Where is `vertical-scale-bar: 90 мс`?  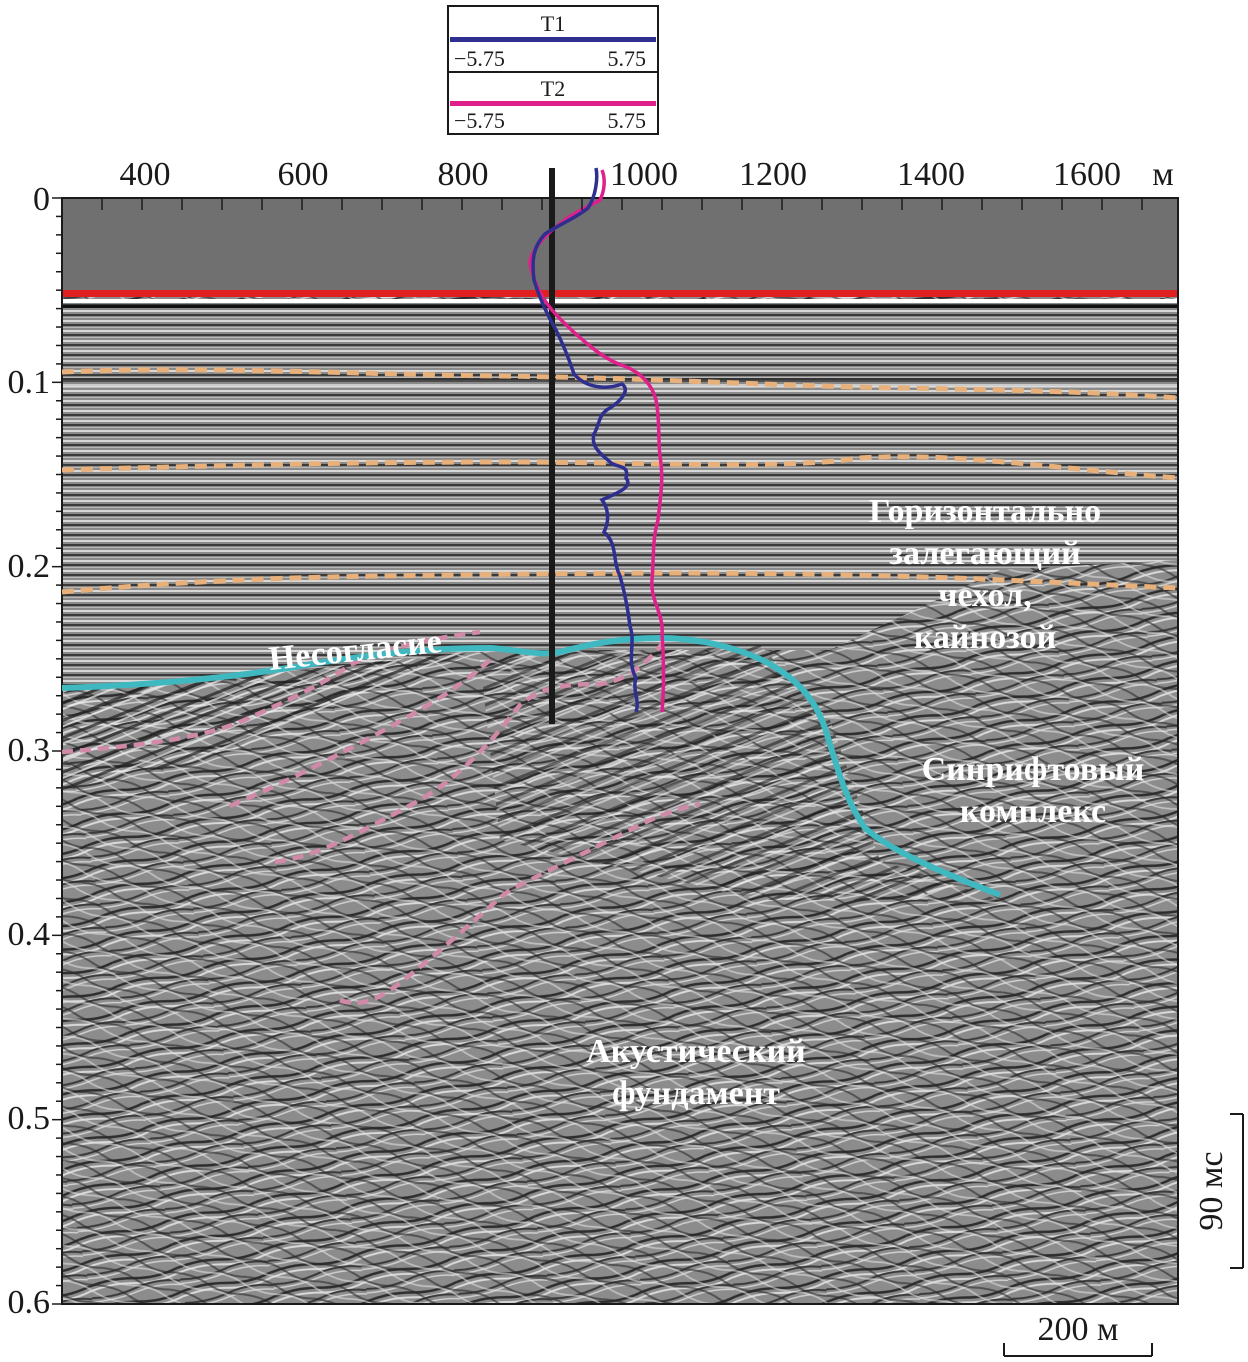
vertical-scale-bar: 90 мс is located at coordinates (1218, 1191).